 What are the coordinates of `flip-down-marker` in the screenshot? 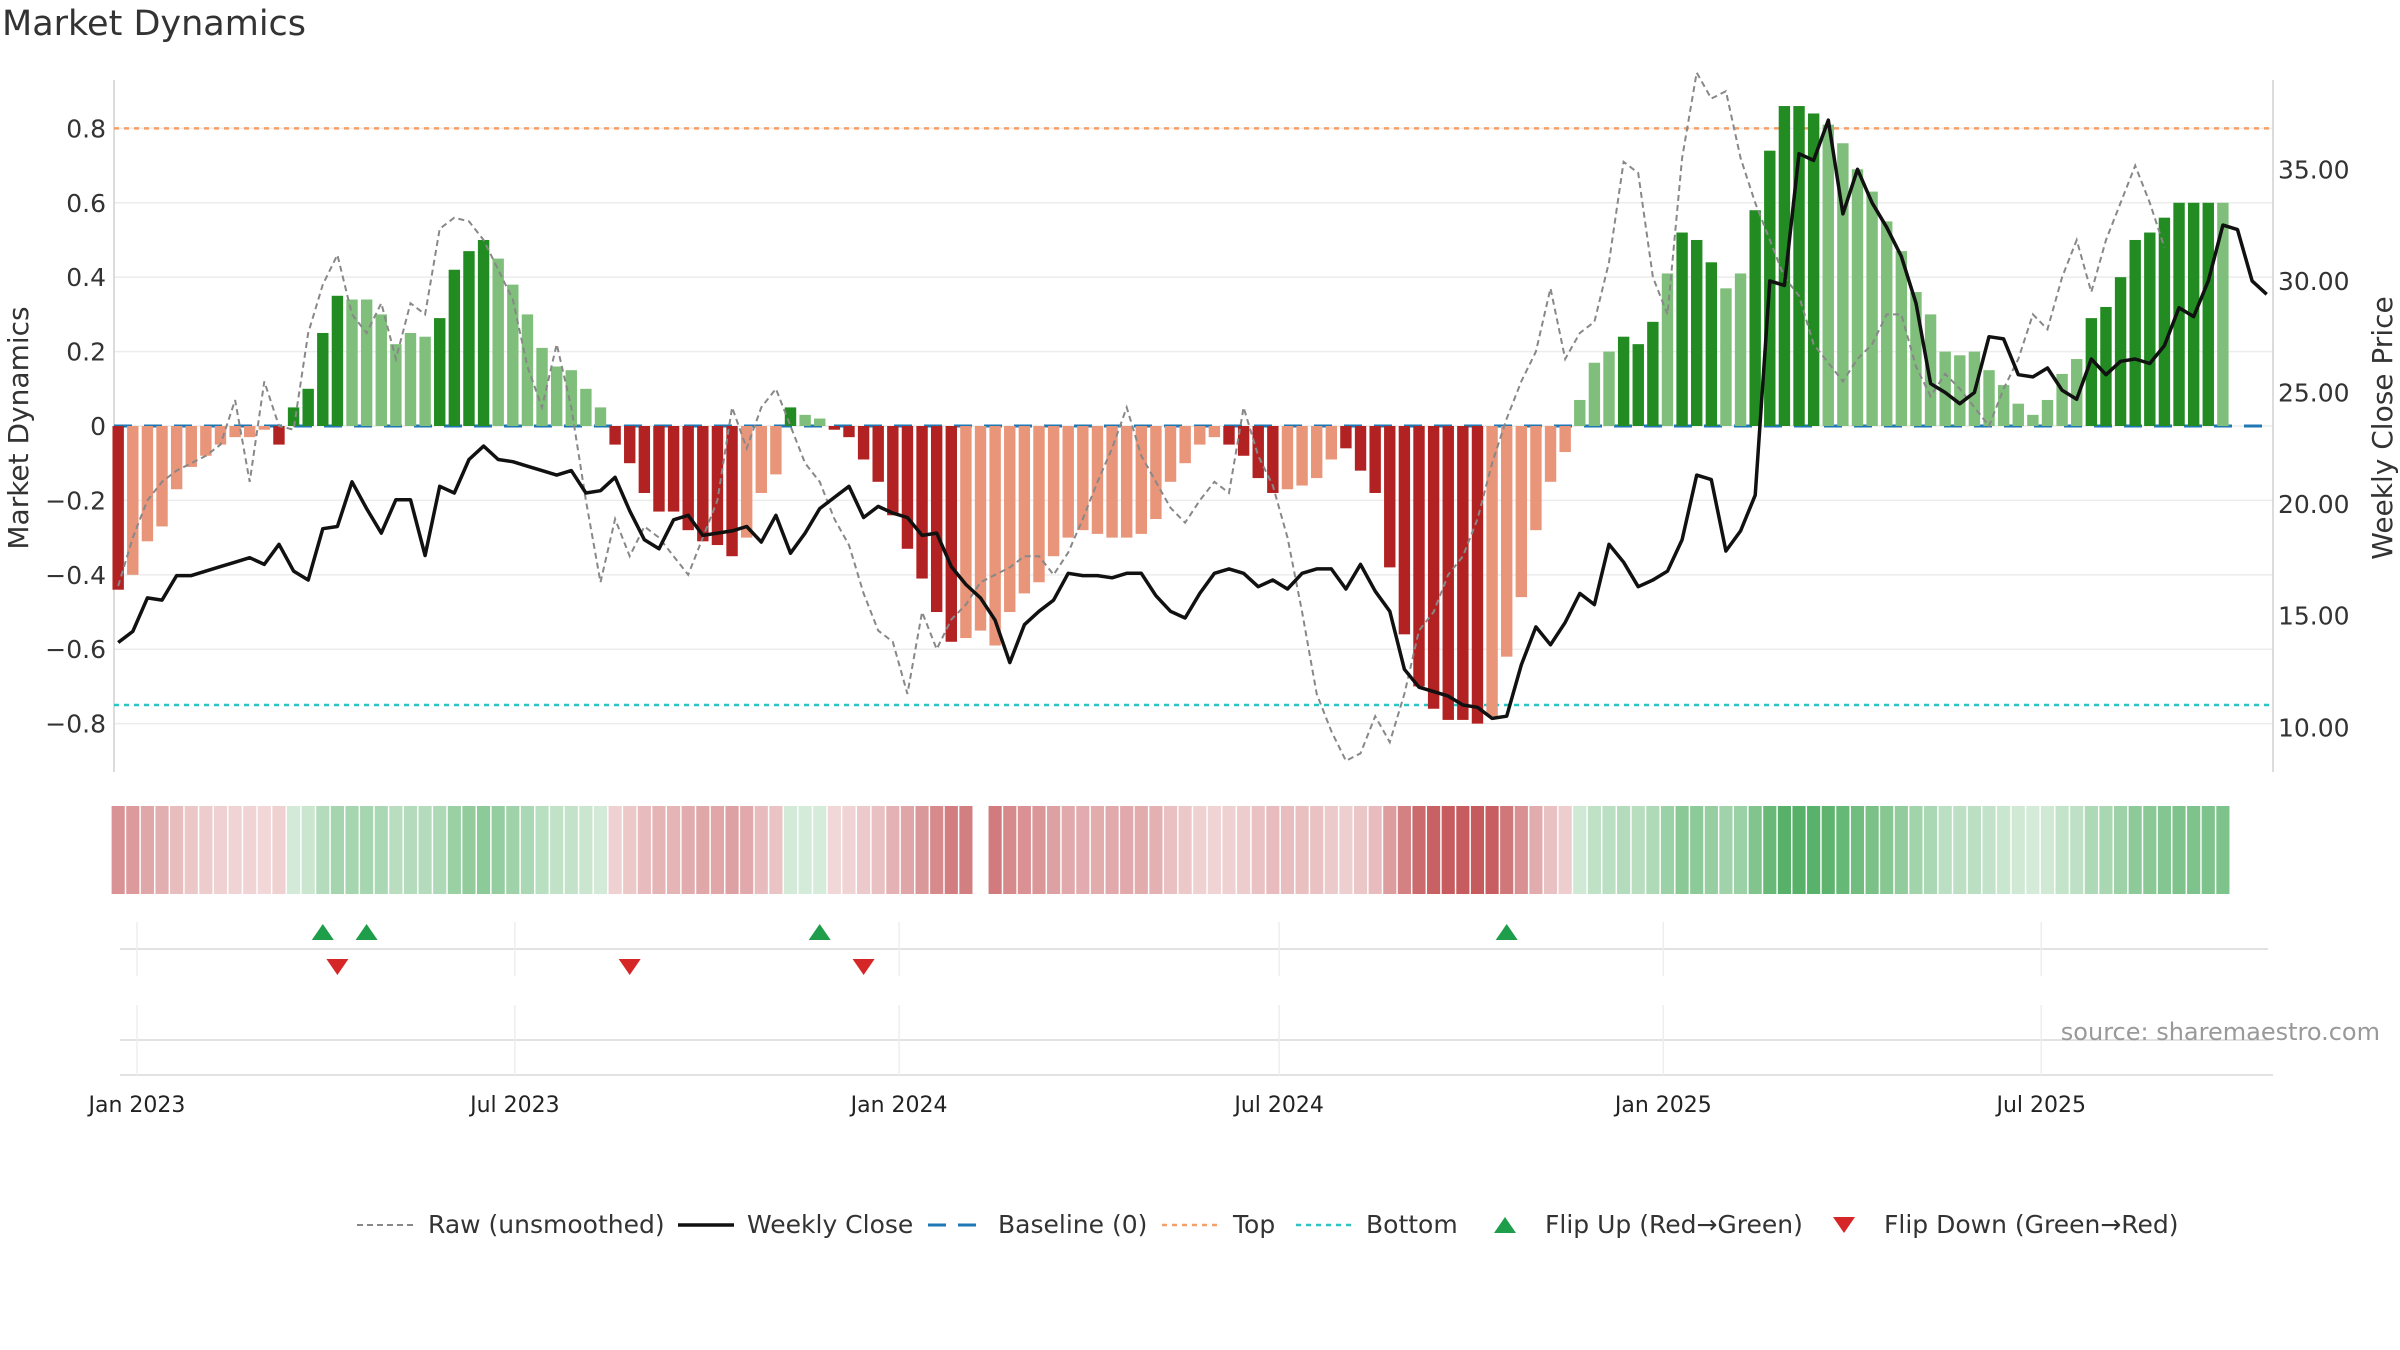 It's located at (629, 967).